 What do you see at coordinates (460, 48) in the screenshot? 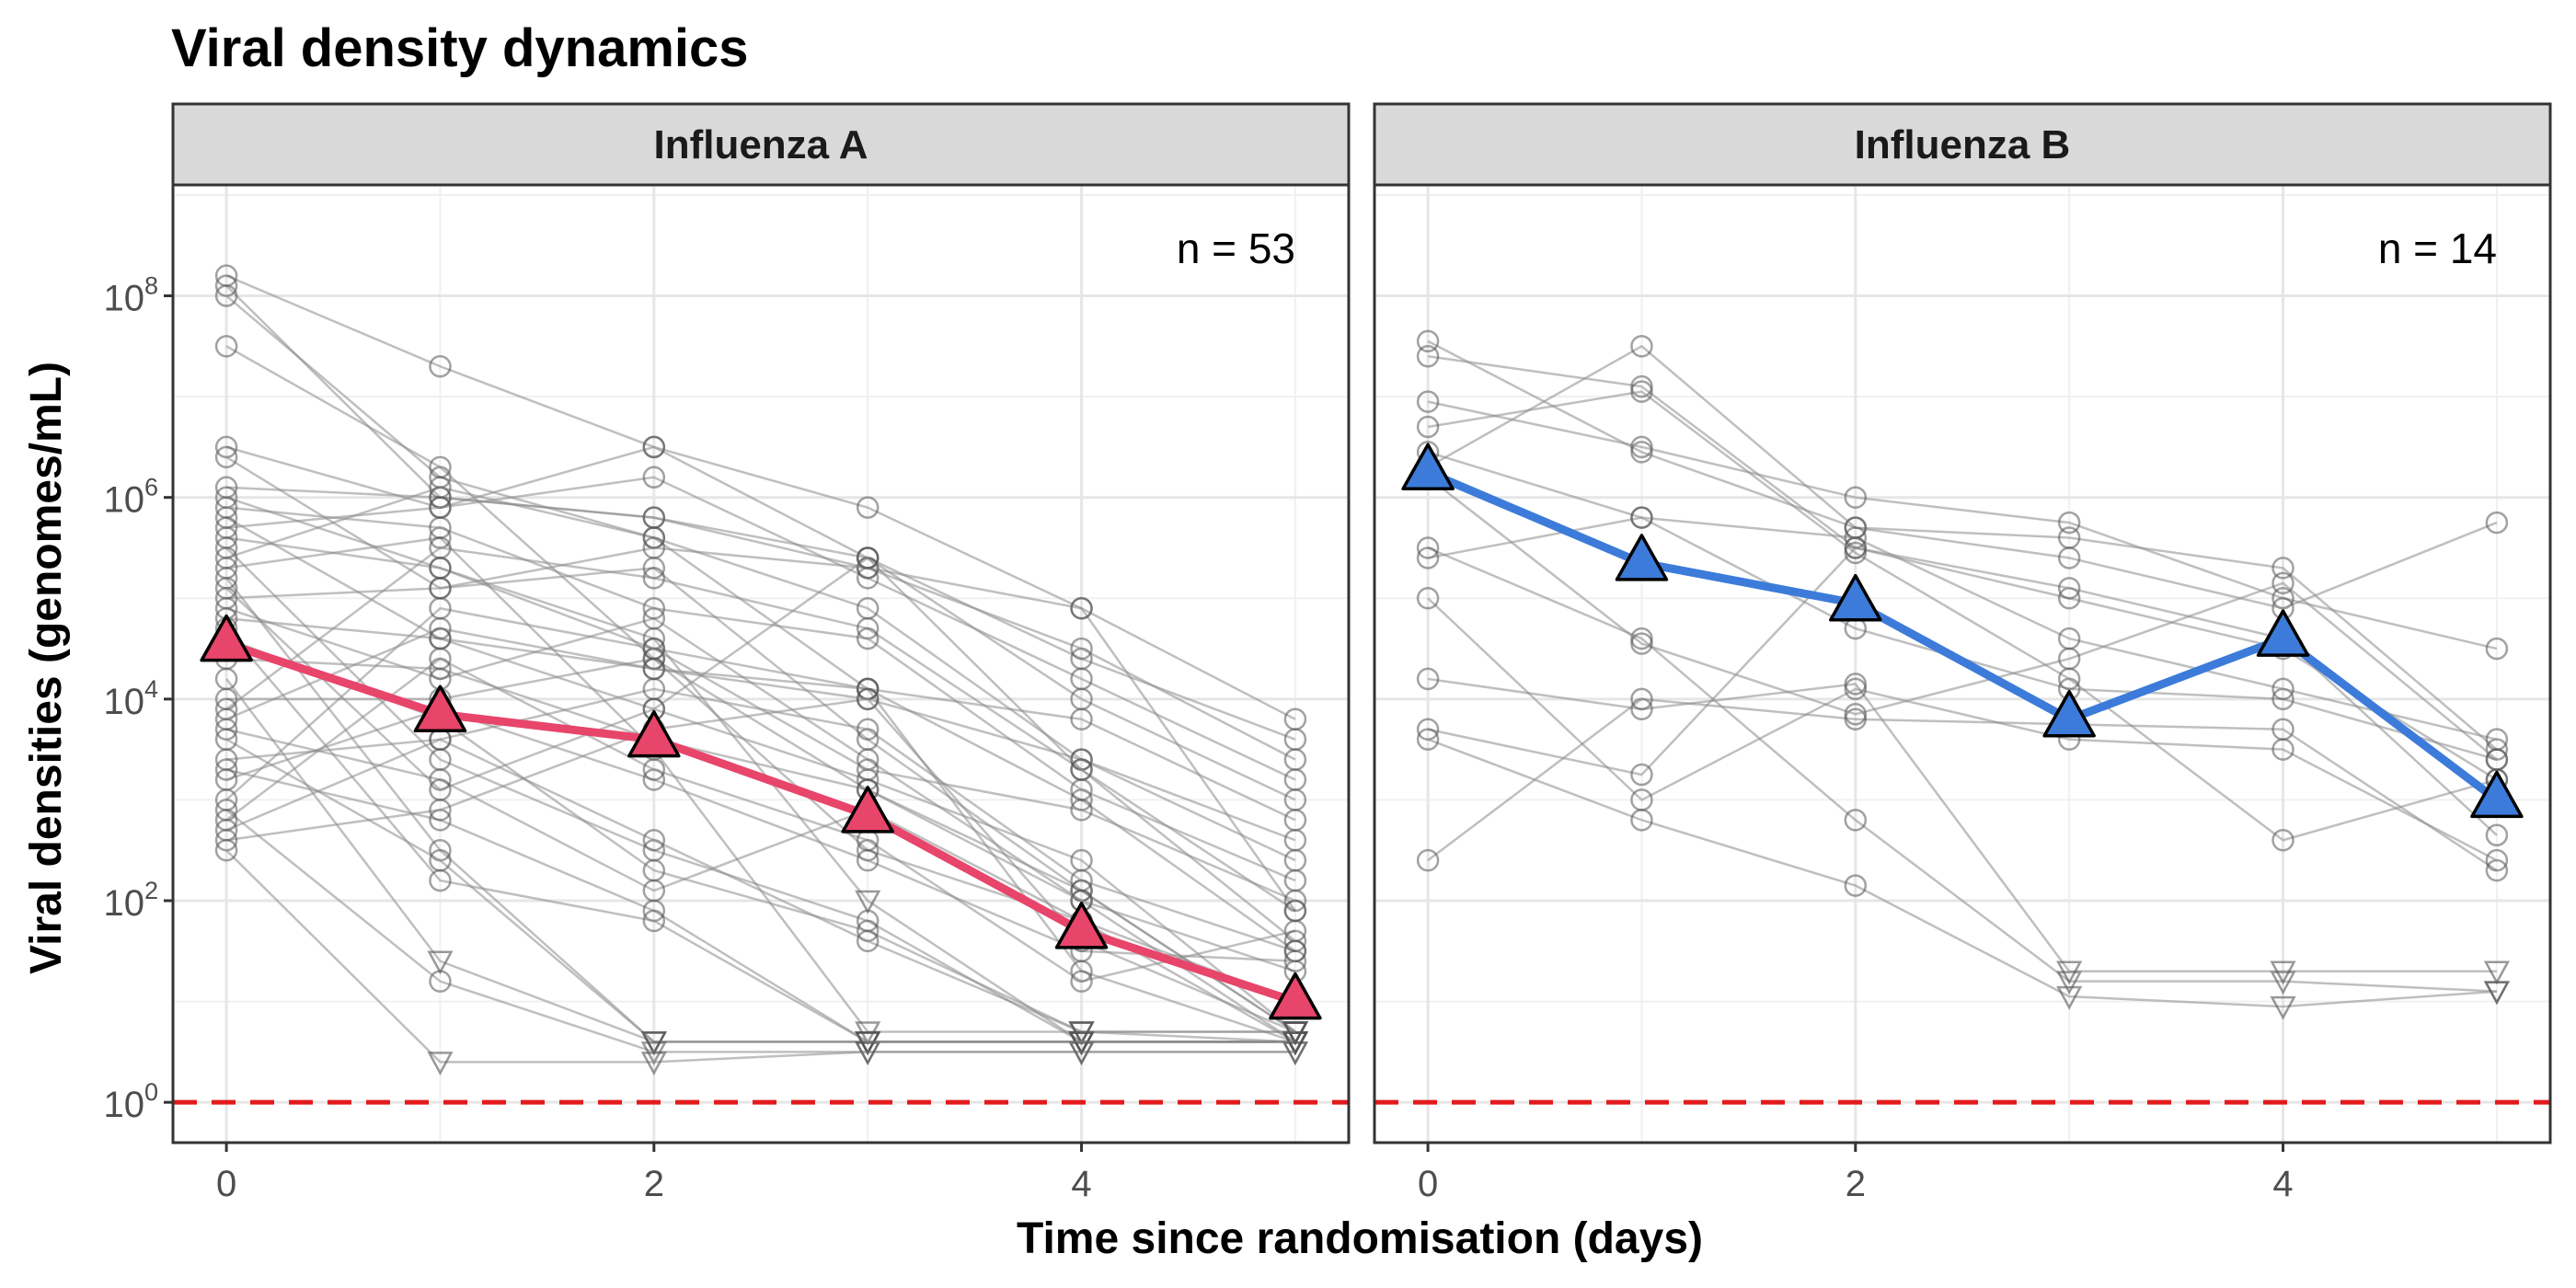
I see `chart-title: Viral density dynamics` at bounding box center [460, 48].